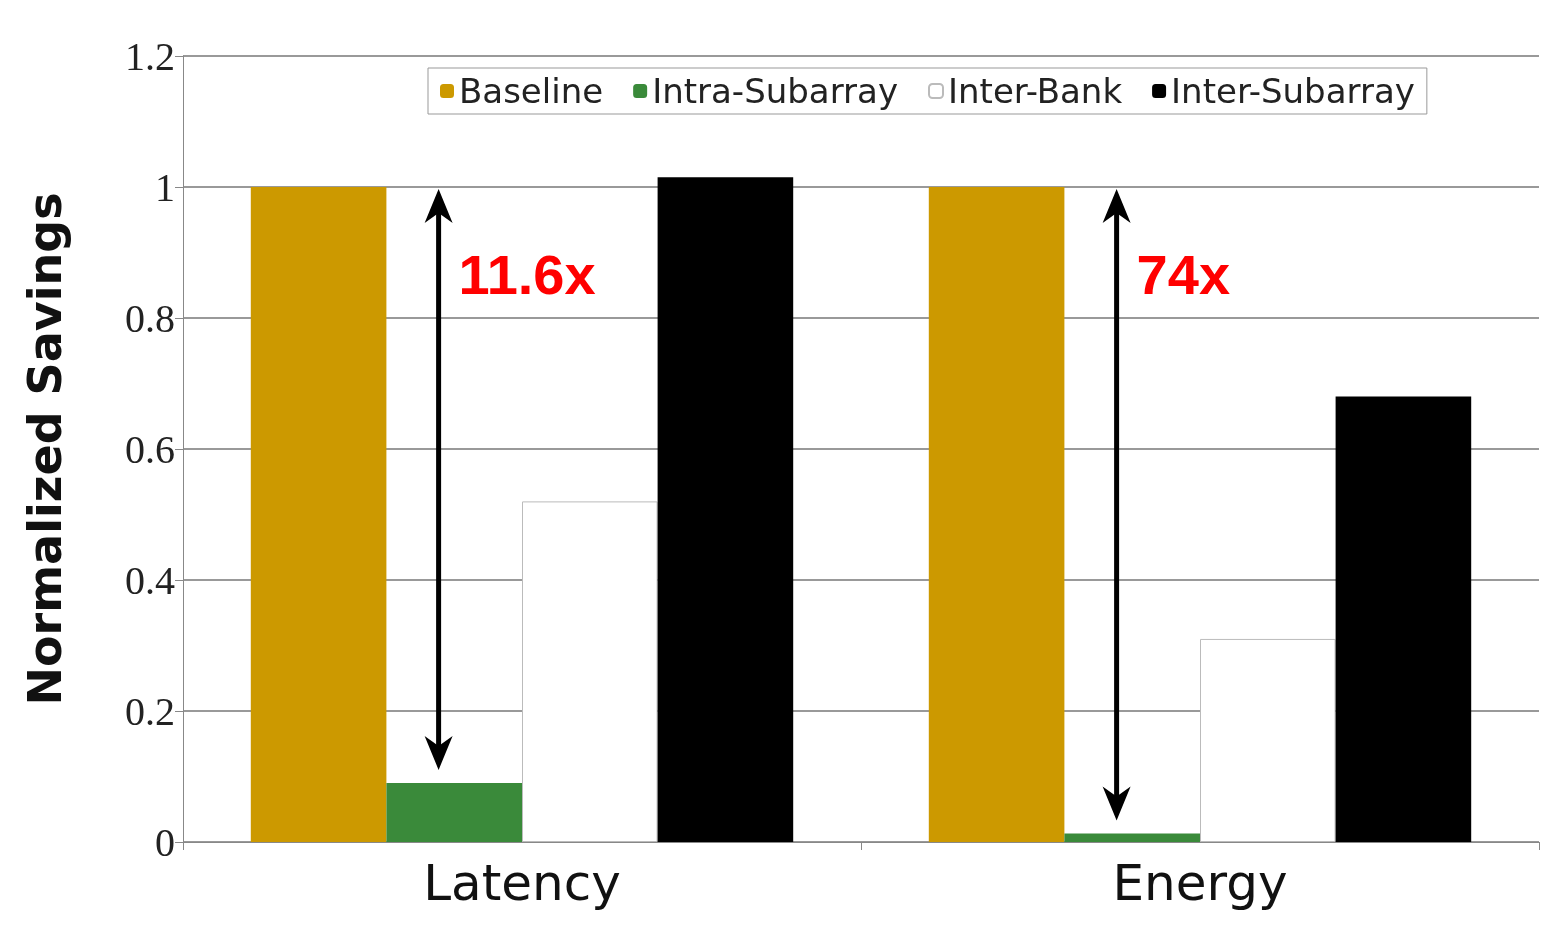 This screenshot has width=1549, height=940. What do you see at coordinates (775, 91) in the screenshot?
I see `legend-label: Intra-Subarray` at bounding box center [775, 91].